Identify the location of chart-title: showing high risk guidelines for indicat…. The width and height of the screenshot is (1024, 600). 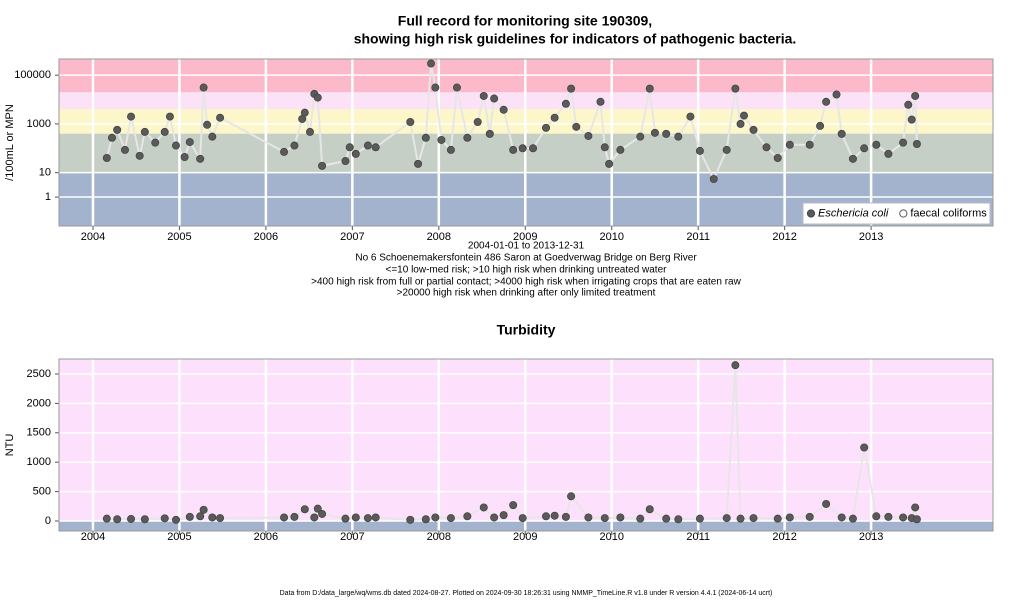
(575, 39).